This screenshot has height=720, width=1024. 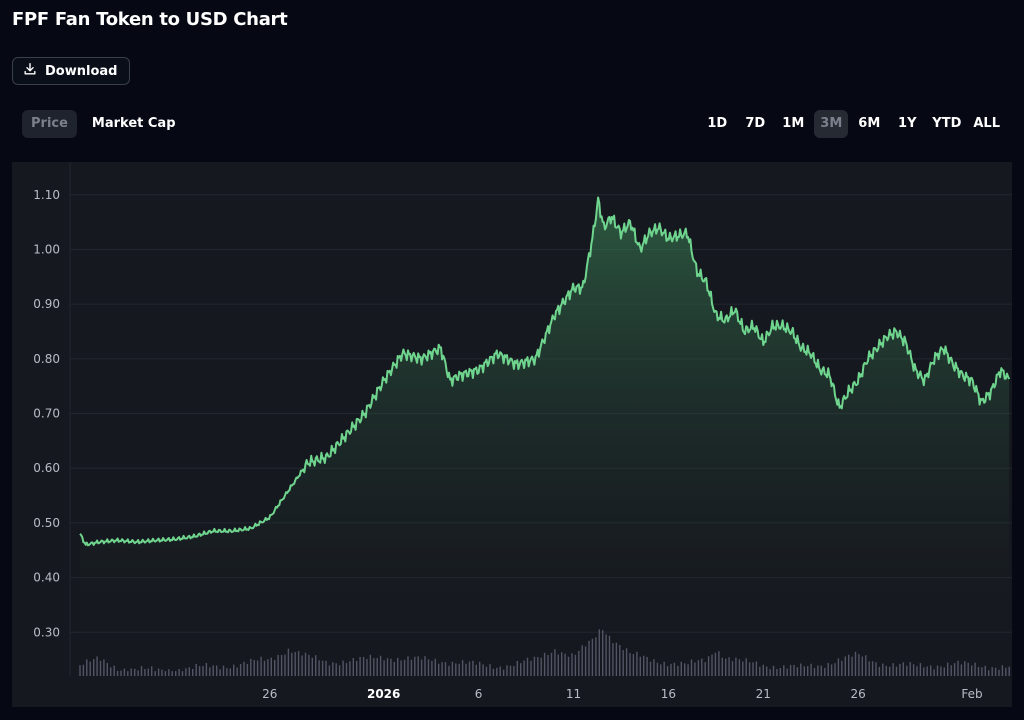 I want to click on metric-tabs: Price Market Cap, so click(x=103, y=124).